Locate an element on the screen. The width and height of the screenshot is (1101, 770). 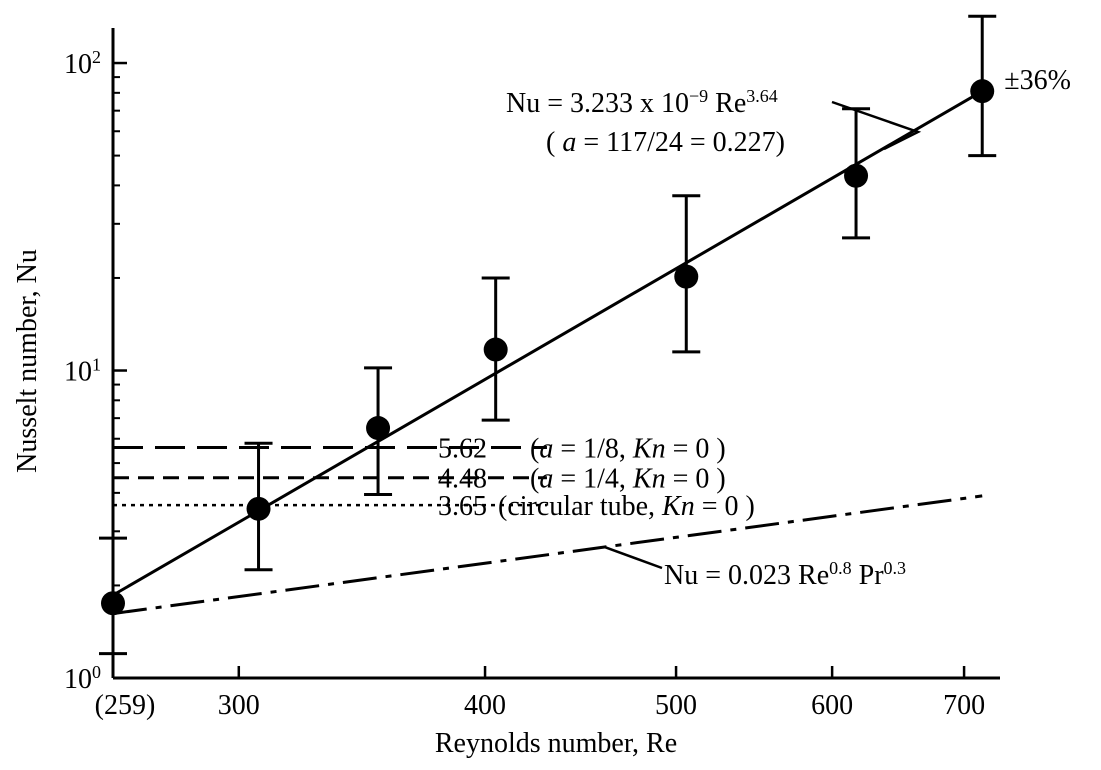
y-tick-label: 10² is located at coordinates (82, 63).